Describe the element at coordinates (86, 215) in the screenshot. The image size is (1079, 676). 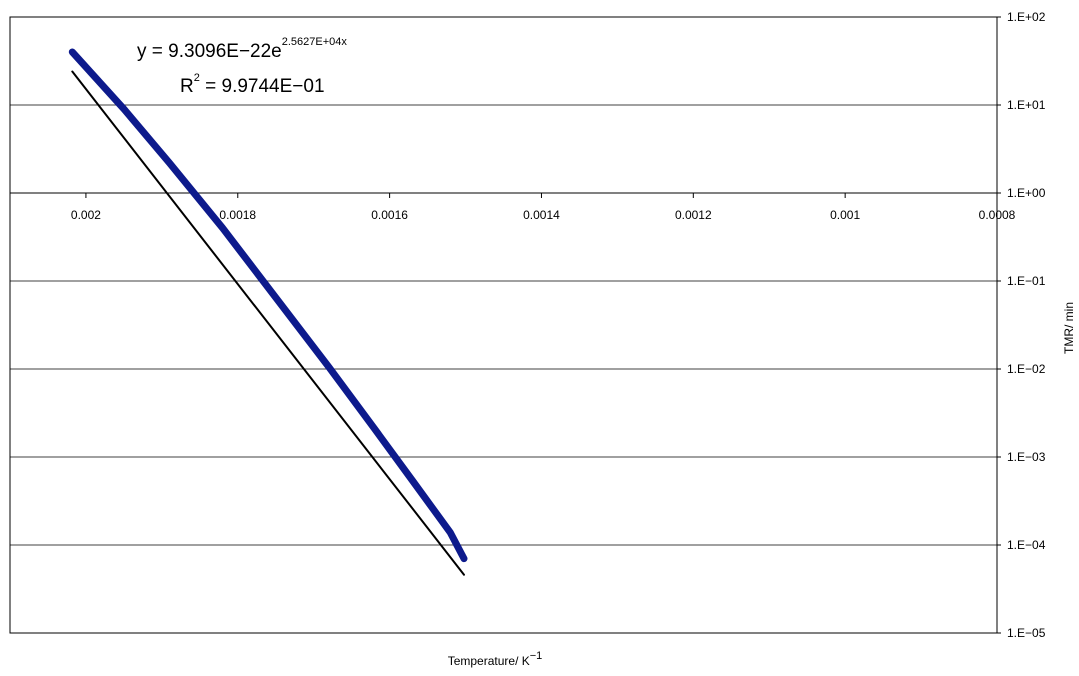
I see `x-tick-label: 0.002` at that location.